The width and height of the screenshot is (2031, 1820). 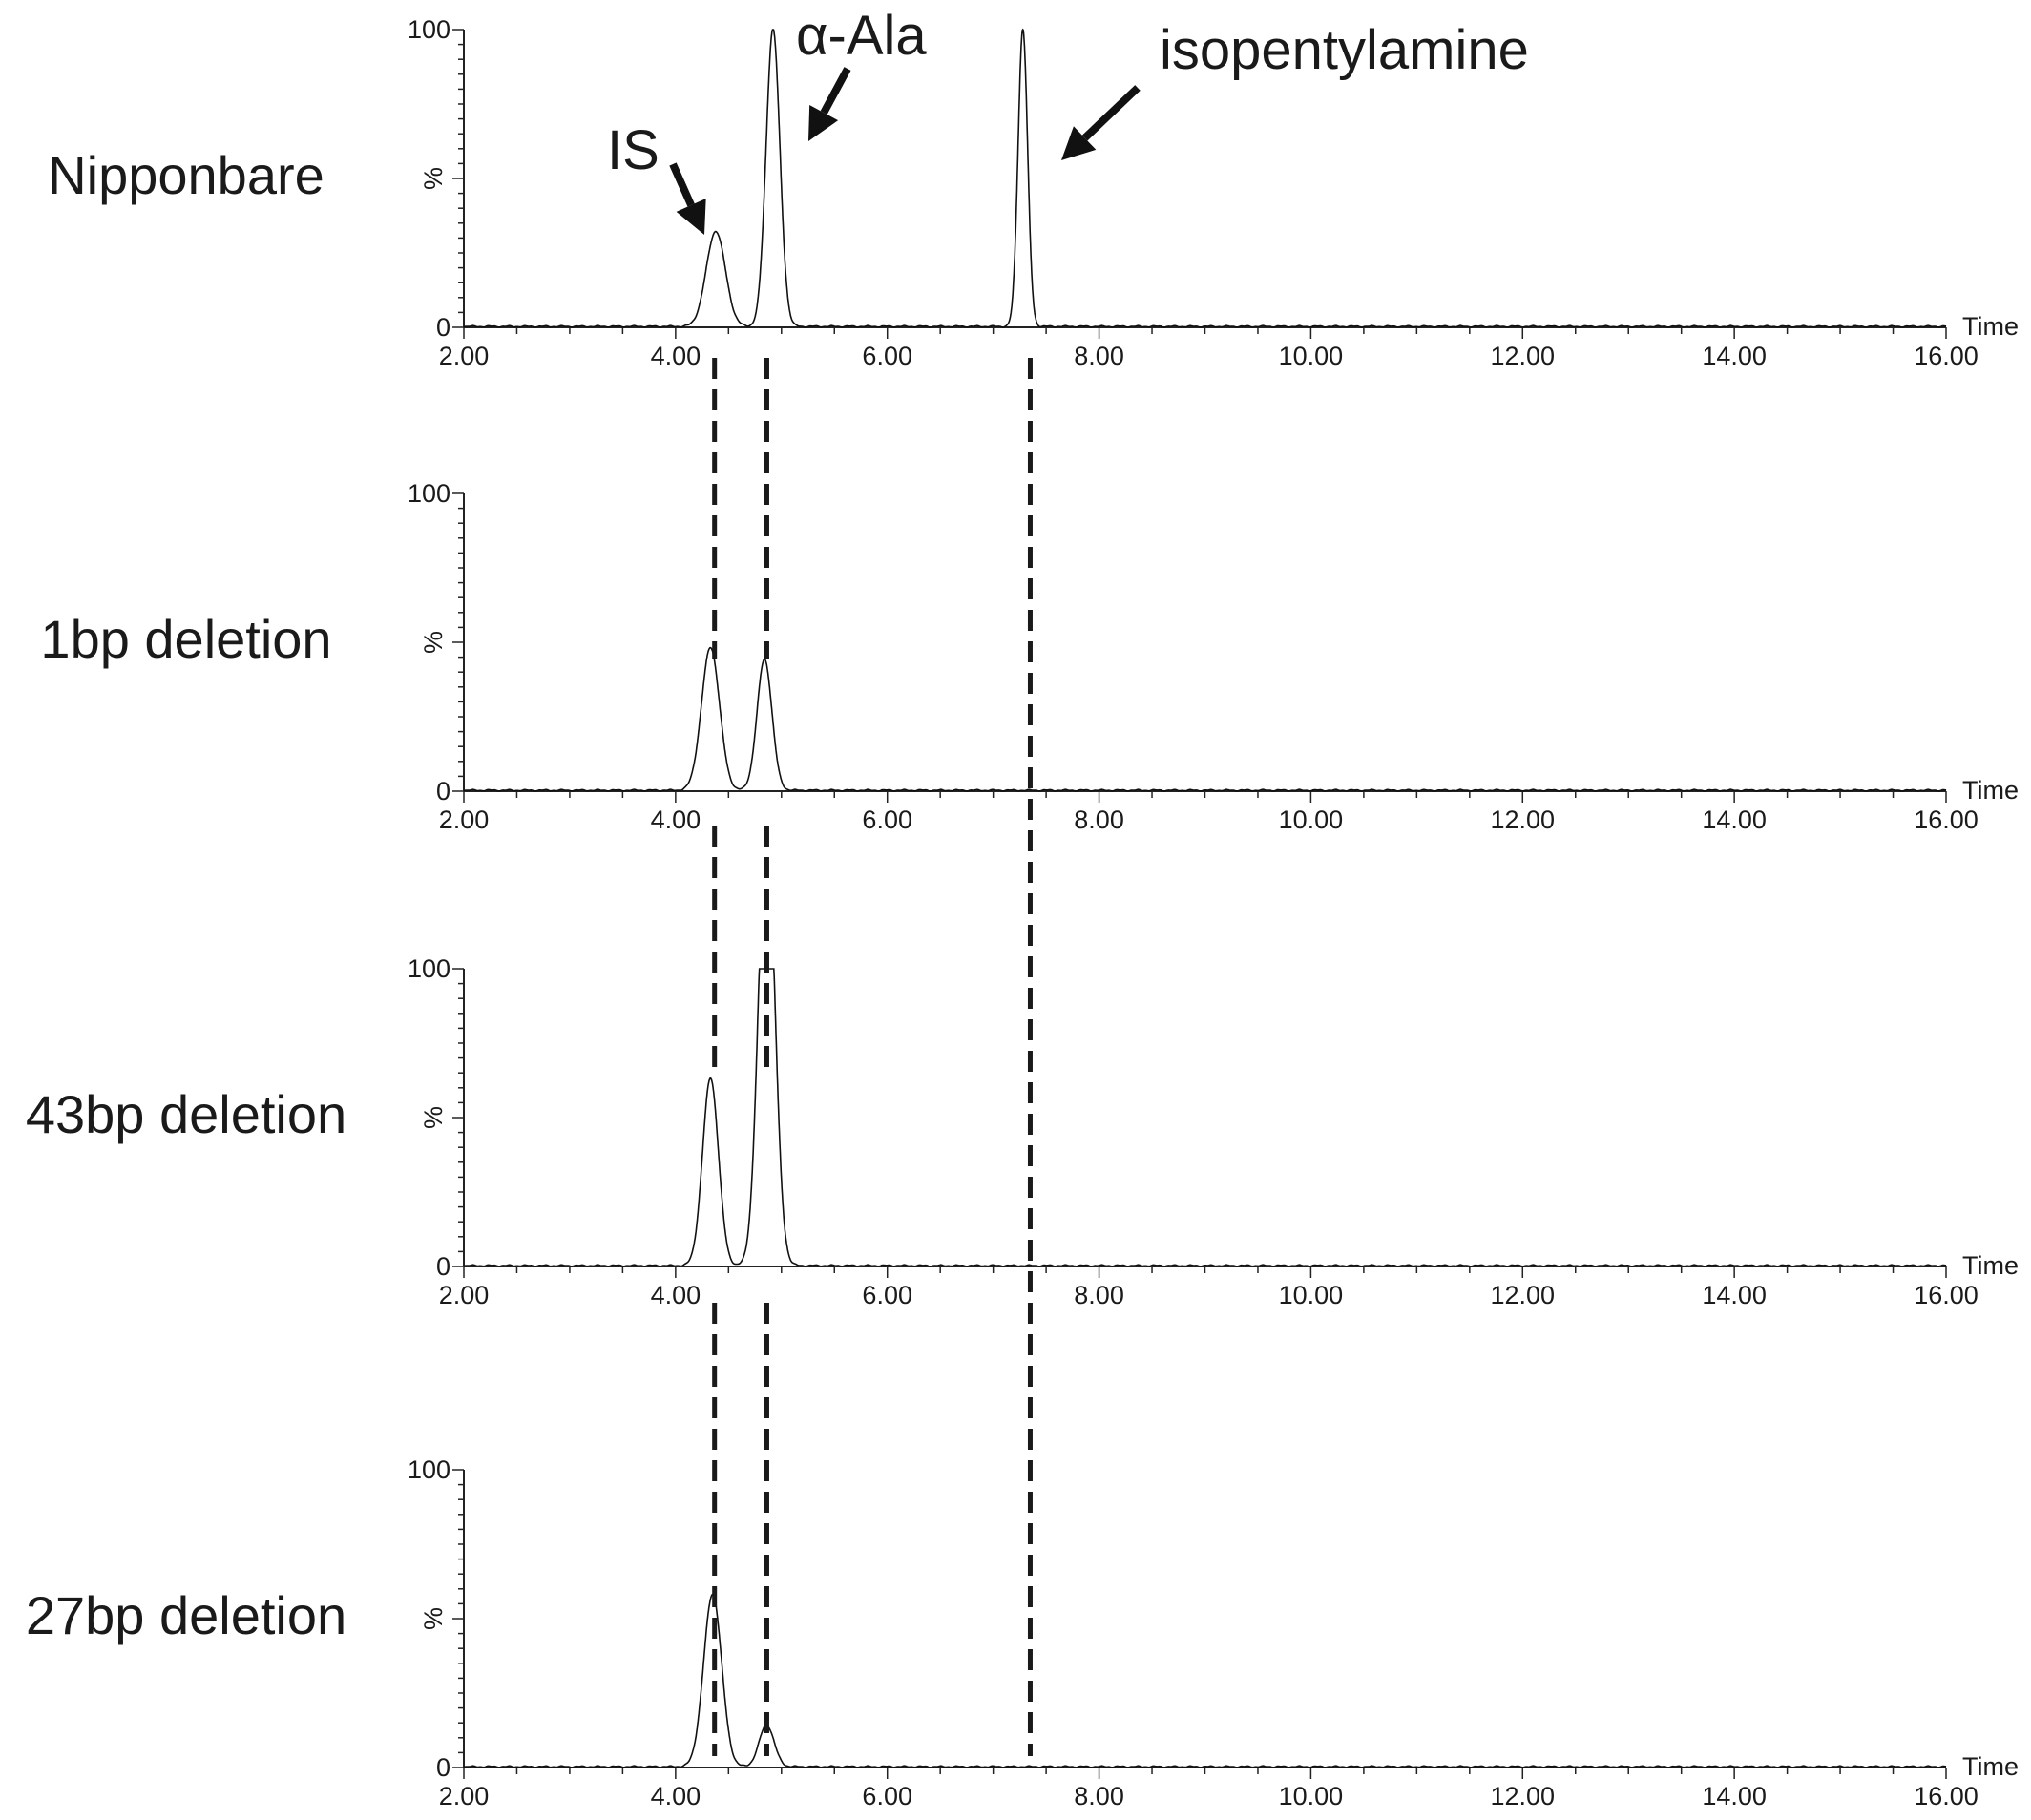 I want to click on arrow-isopentylamine, so click(x=1101, y=122).